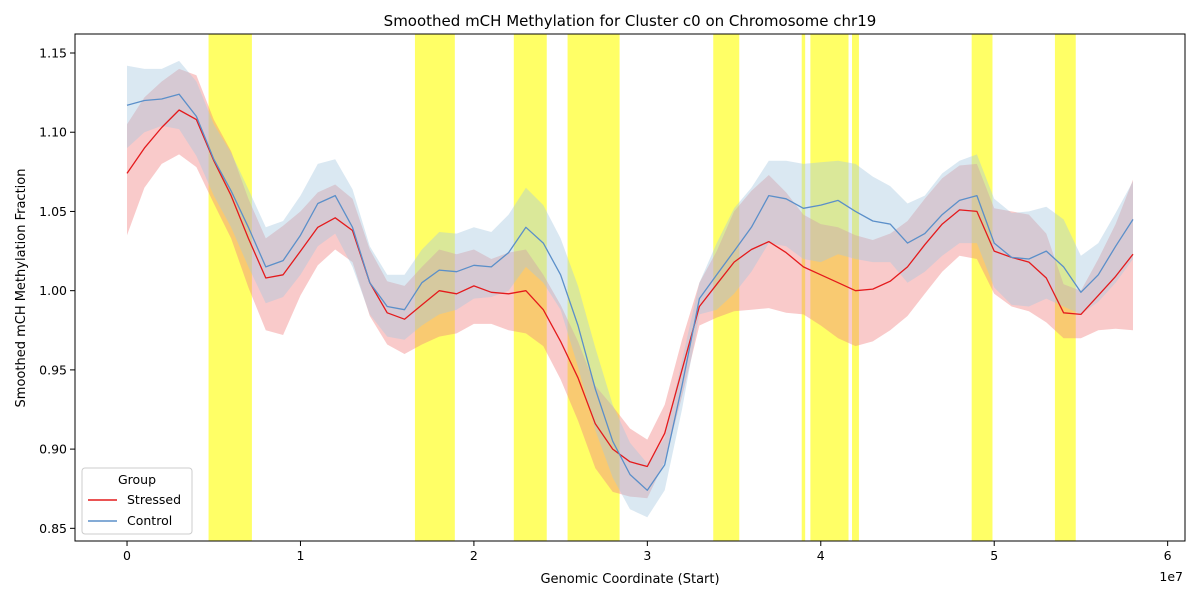 The width and height of the screenshot is (1200, 600). I want to click on legend-box, so click(137, 501).